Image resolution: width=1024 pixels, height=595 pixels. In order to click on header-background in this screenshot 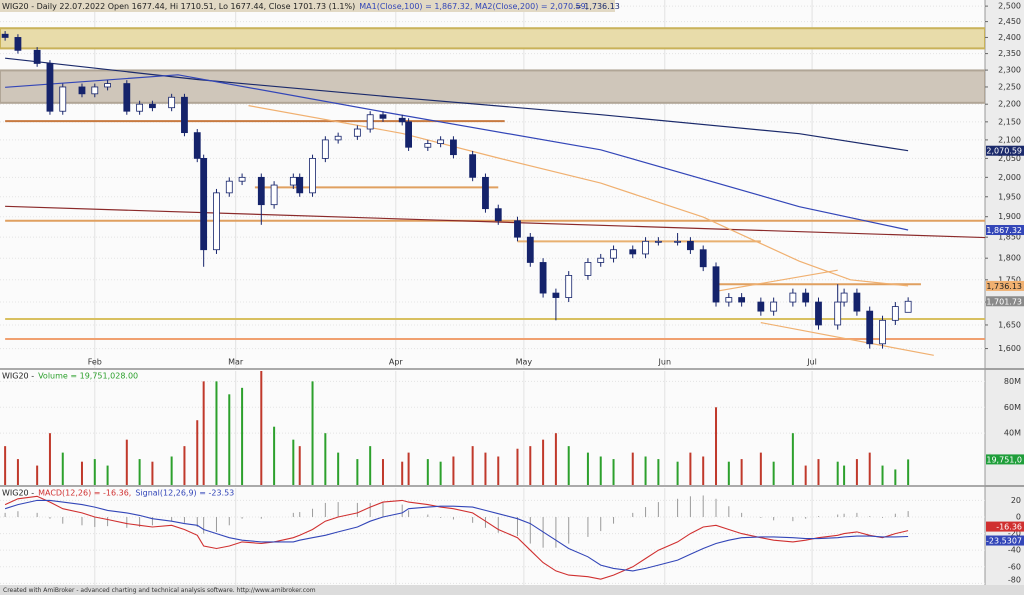, I will do `click(307, 6)`.